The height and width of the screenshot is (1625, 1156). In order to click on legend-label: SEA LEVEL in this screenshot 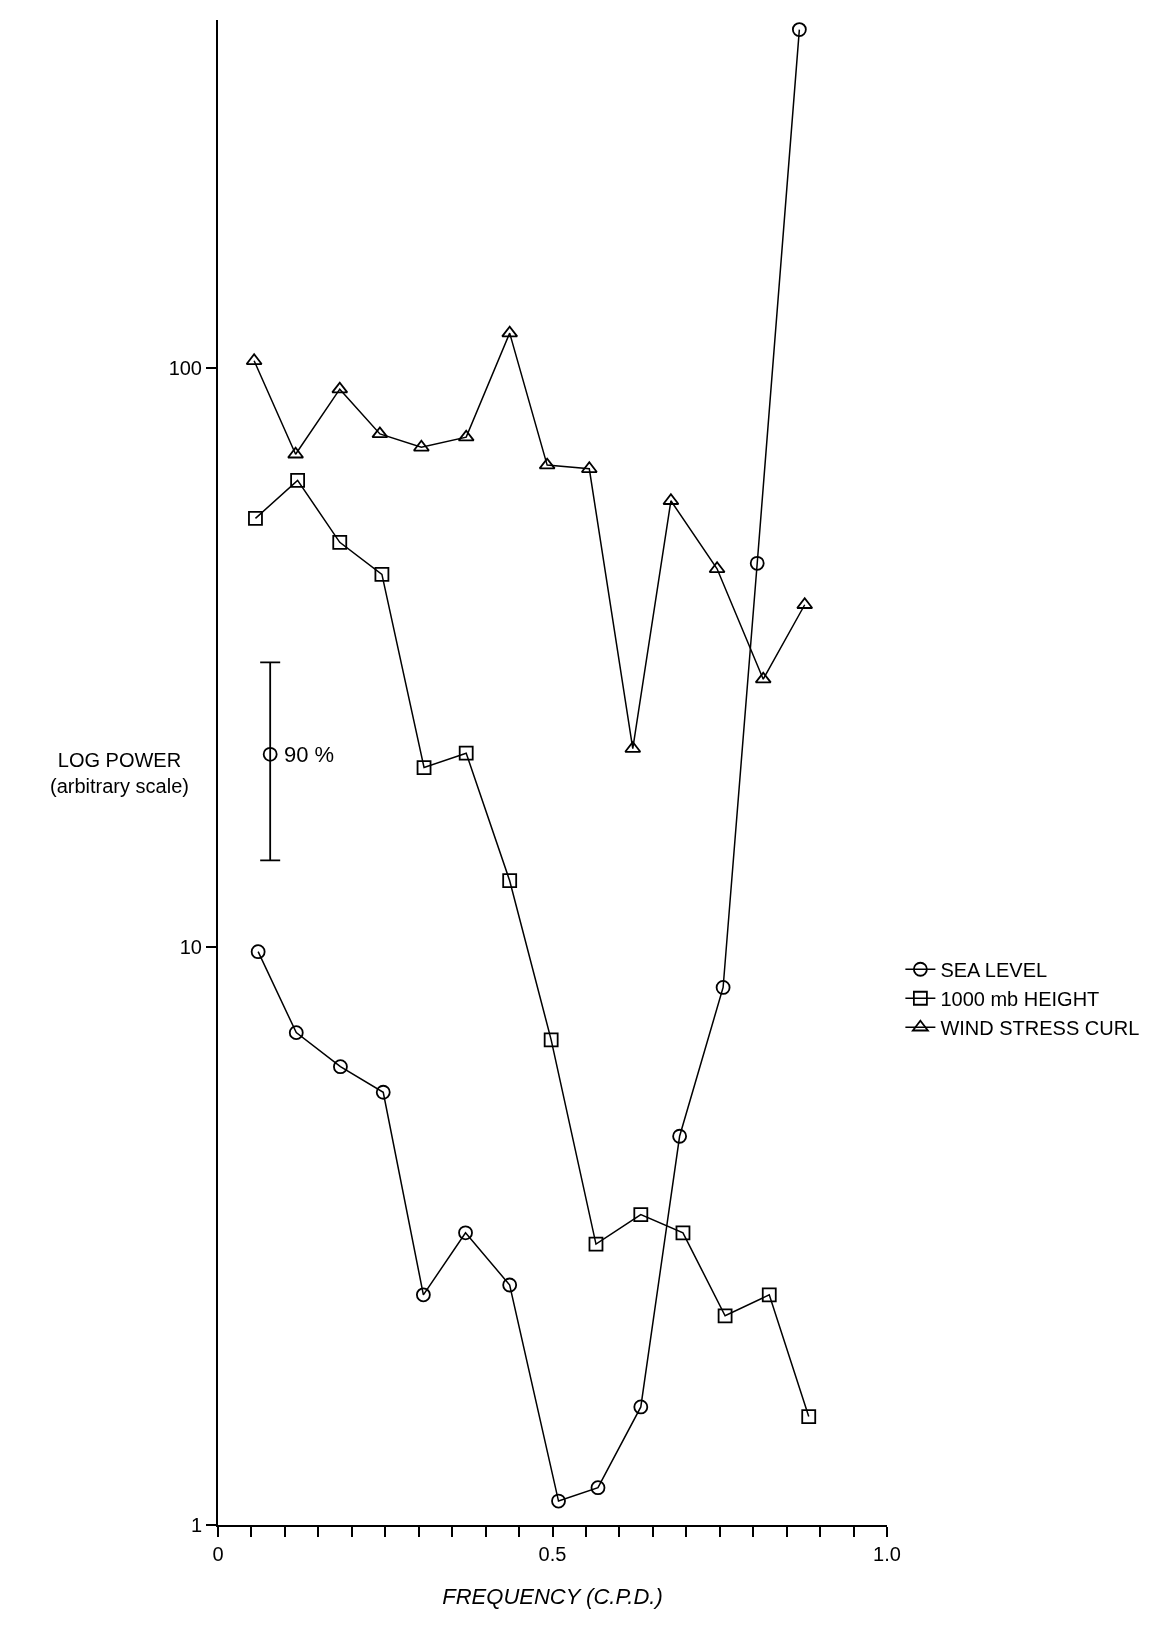, I will do `click(994, 970)`.